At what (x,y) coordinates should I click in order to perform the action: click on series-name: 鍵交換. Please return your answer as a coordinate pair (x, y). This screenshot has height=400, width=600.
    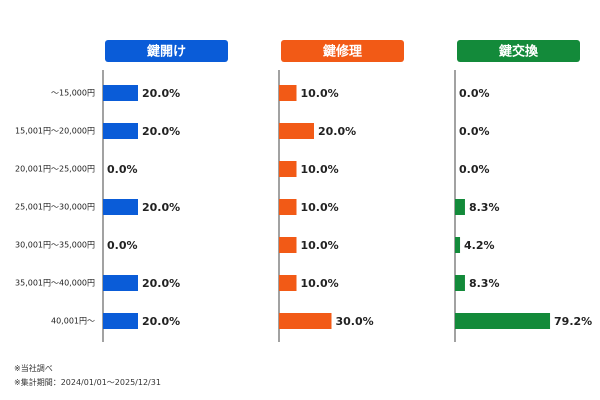
    Looking at the image, I should click on (519, 52).